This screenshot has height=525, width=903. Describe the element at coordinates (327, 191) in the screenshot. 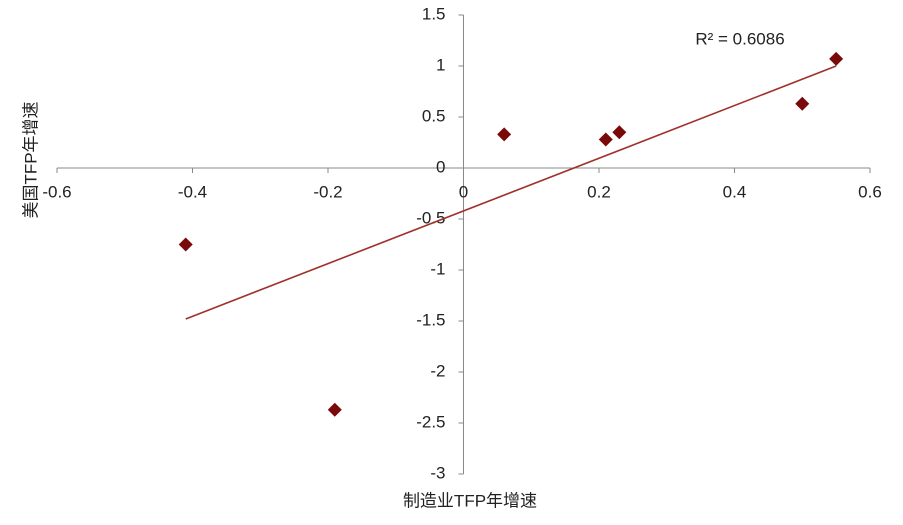

I see `x-tick-label: -0.2` at that location.